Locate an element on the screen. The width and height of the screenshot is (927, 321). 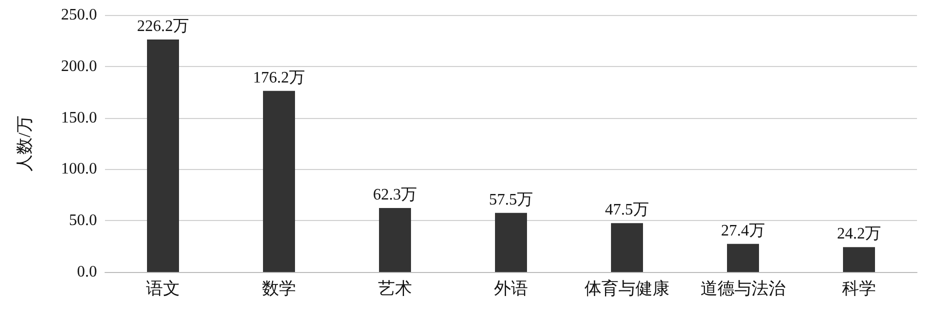
data-label: 176.2万 is located at coordinates (279, 77).